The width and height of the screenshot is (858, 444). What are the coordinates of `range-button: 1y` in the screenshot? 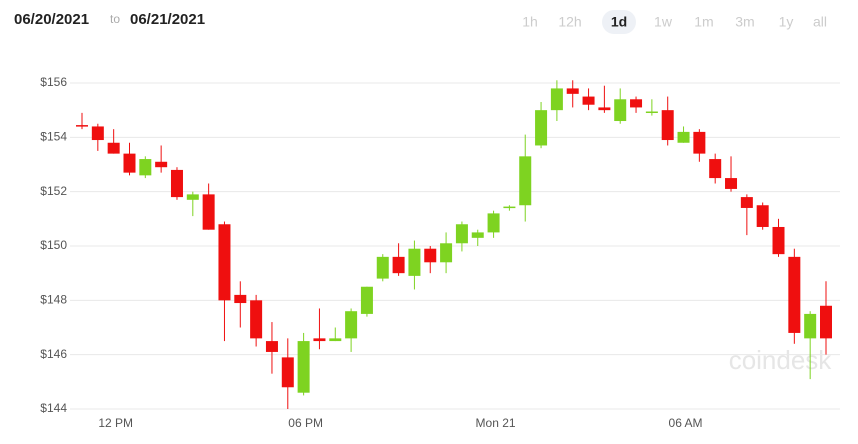 It's located at (786, 22).